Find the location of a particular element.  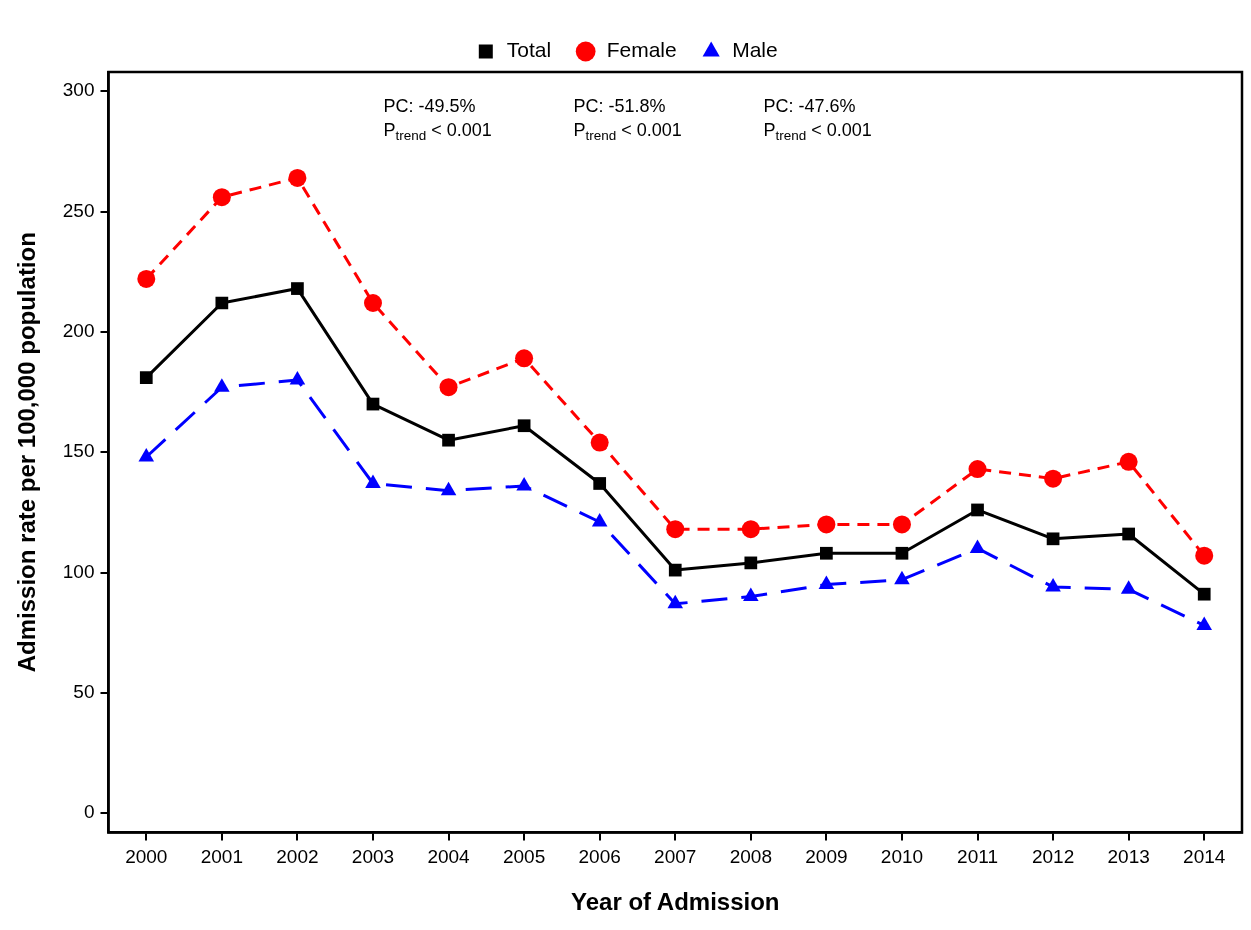

y-tick-label: 300 is located at coordinates (78, 90).